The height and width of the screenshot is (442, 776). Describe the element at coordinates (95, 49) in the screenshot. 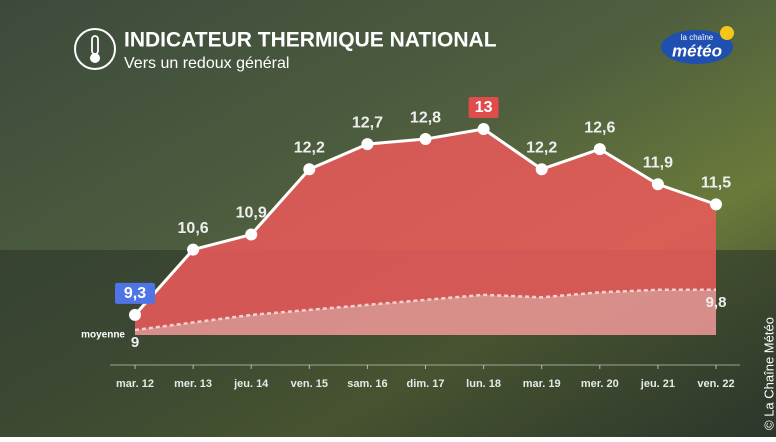

I see `thermometer-icon` at that location.